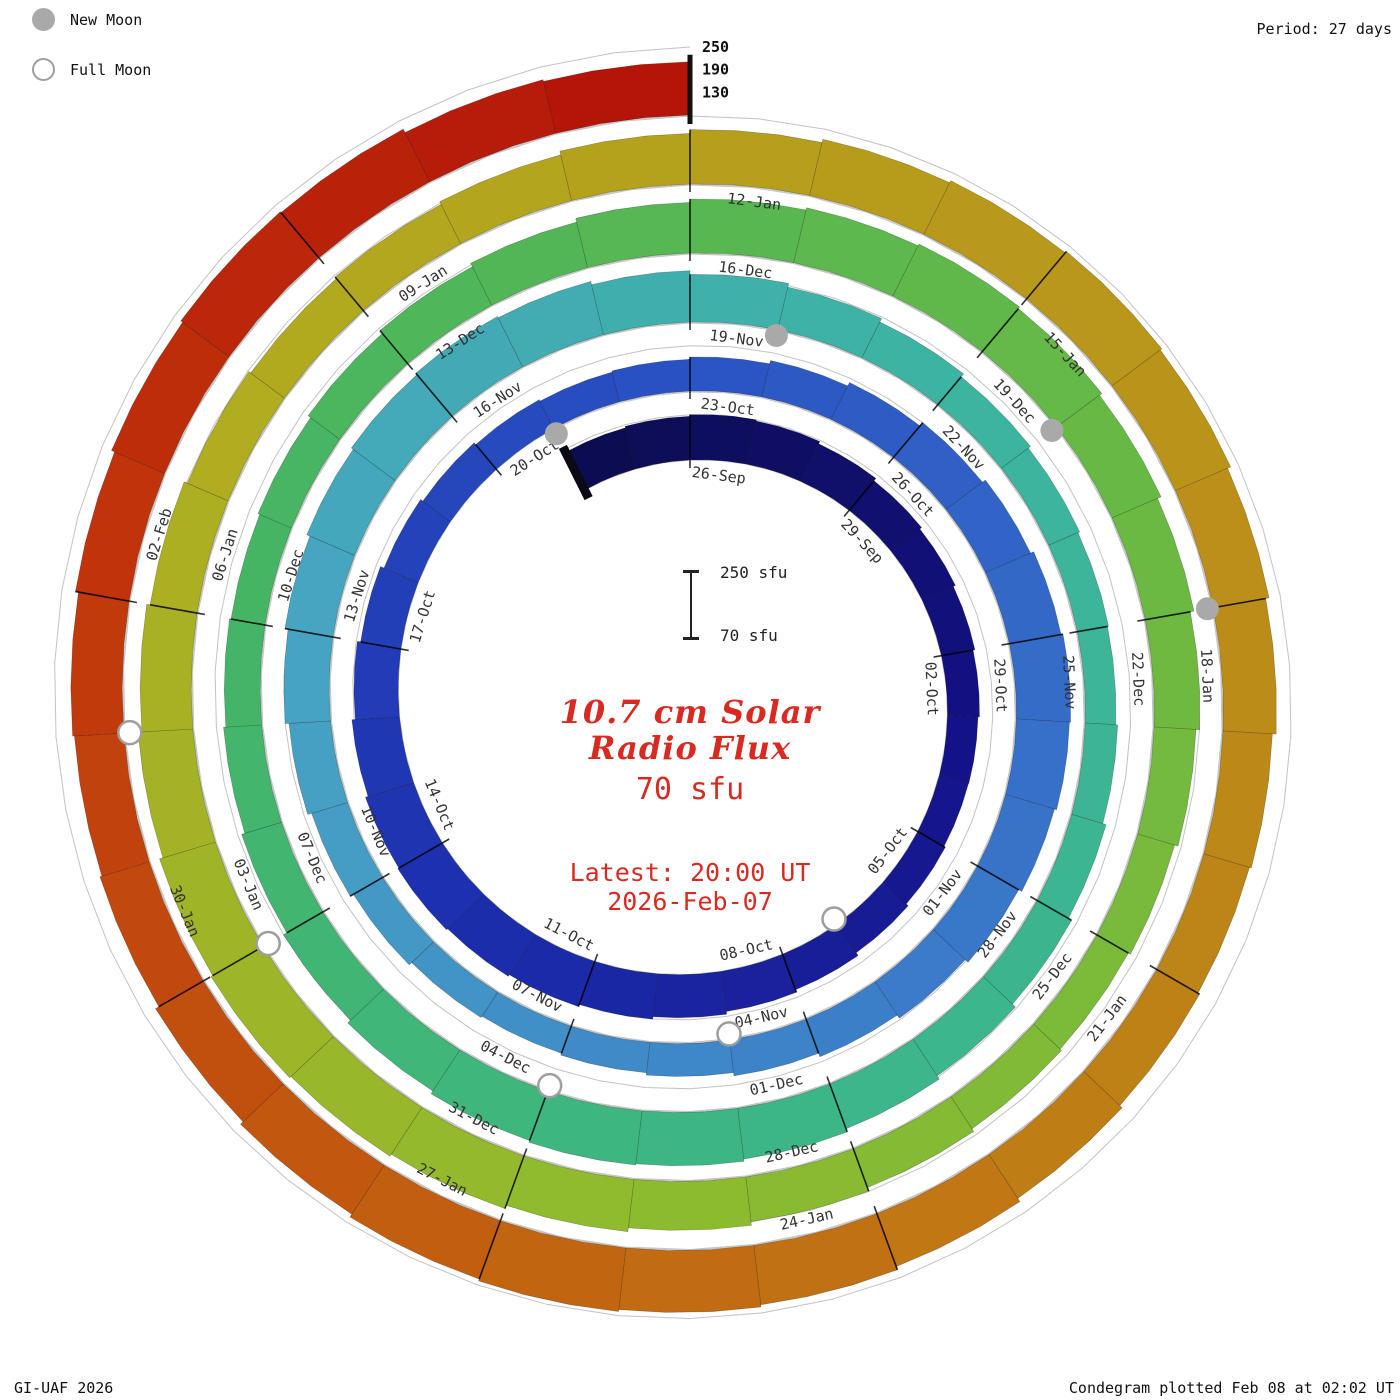 This screenshot has height=1400, width=1400. What do you see at coordinates (690, 789) in the screenshot?
I see `current-flux-value: 70 sfu` at bounding box center [690, 789].